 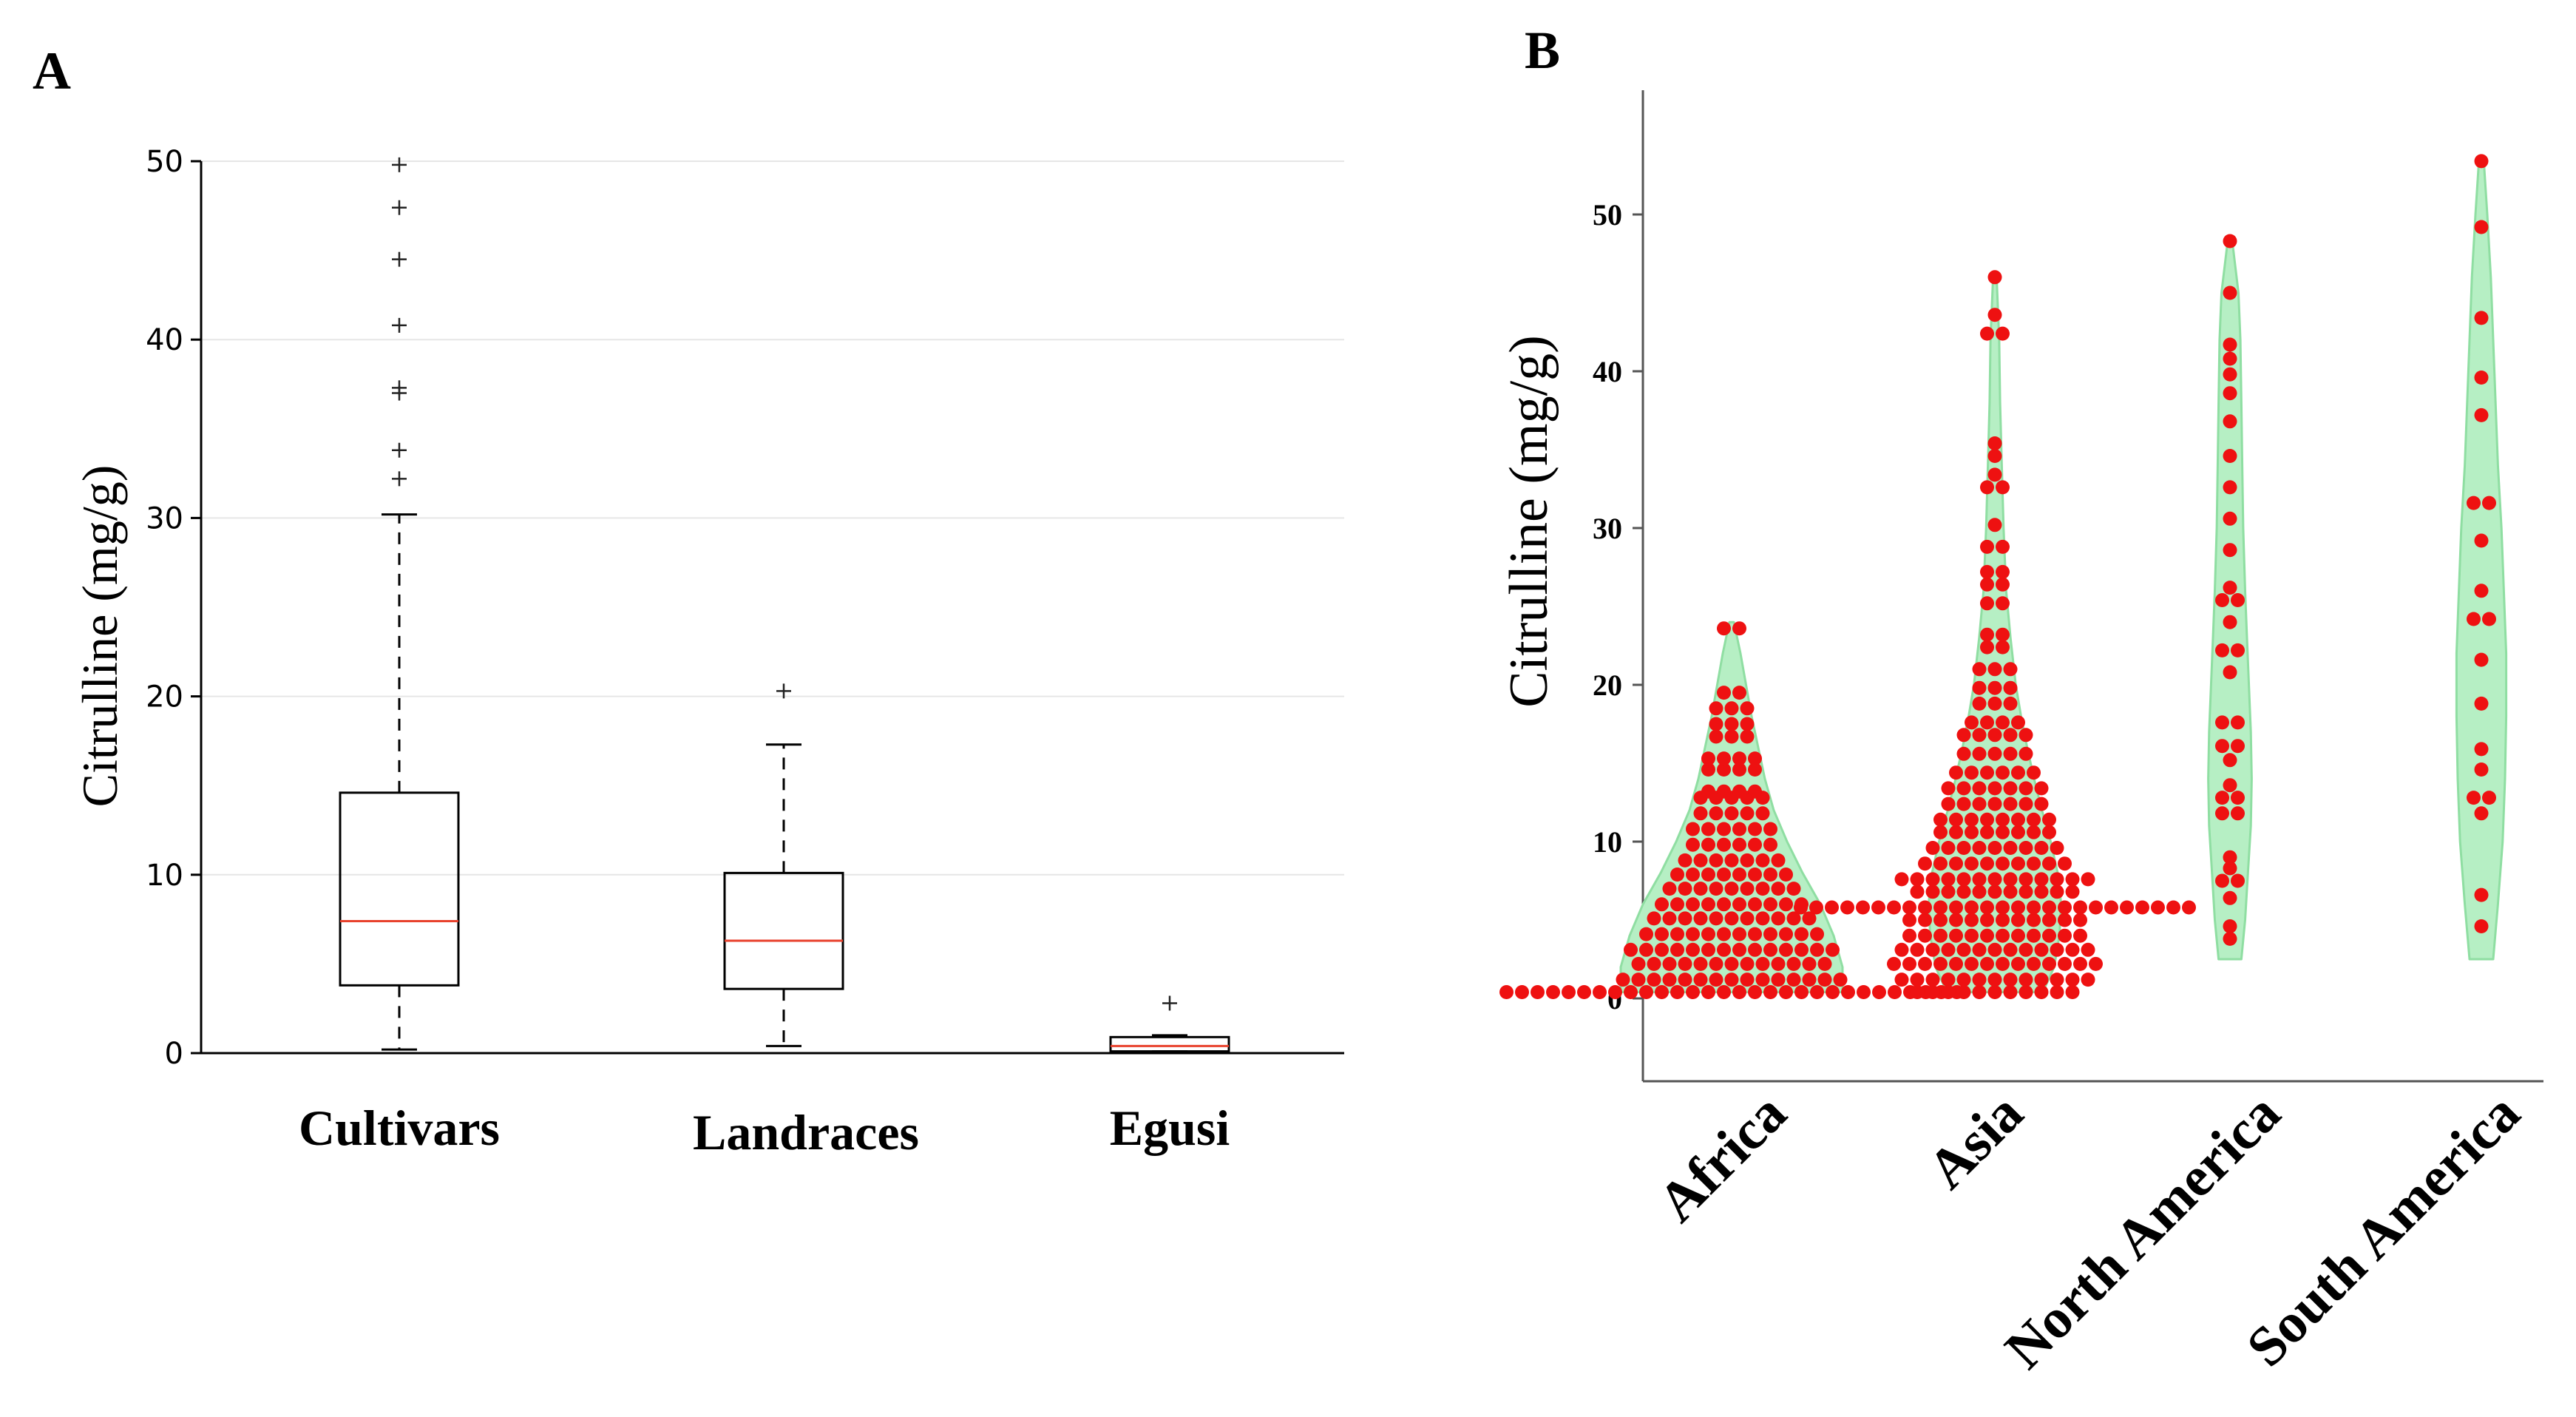 I want to click on x-tick-label: Landraces, so click(x=806, y=1132).